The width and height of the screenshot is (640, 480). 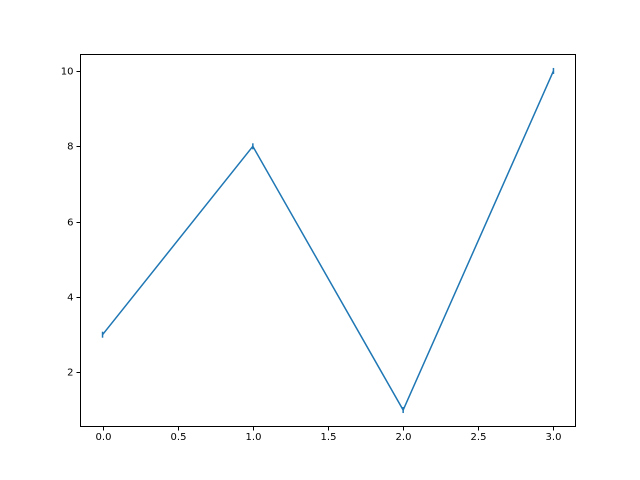 I want to click on y-tick-label: 6, so click(x=70, y=223).